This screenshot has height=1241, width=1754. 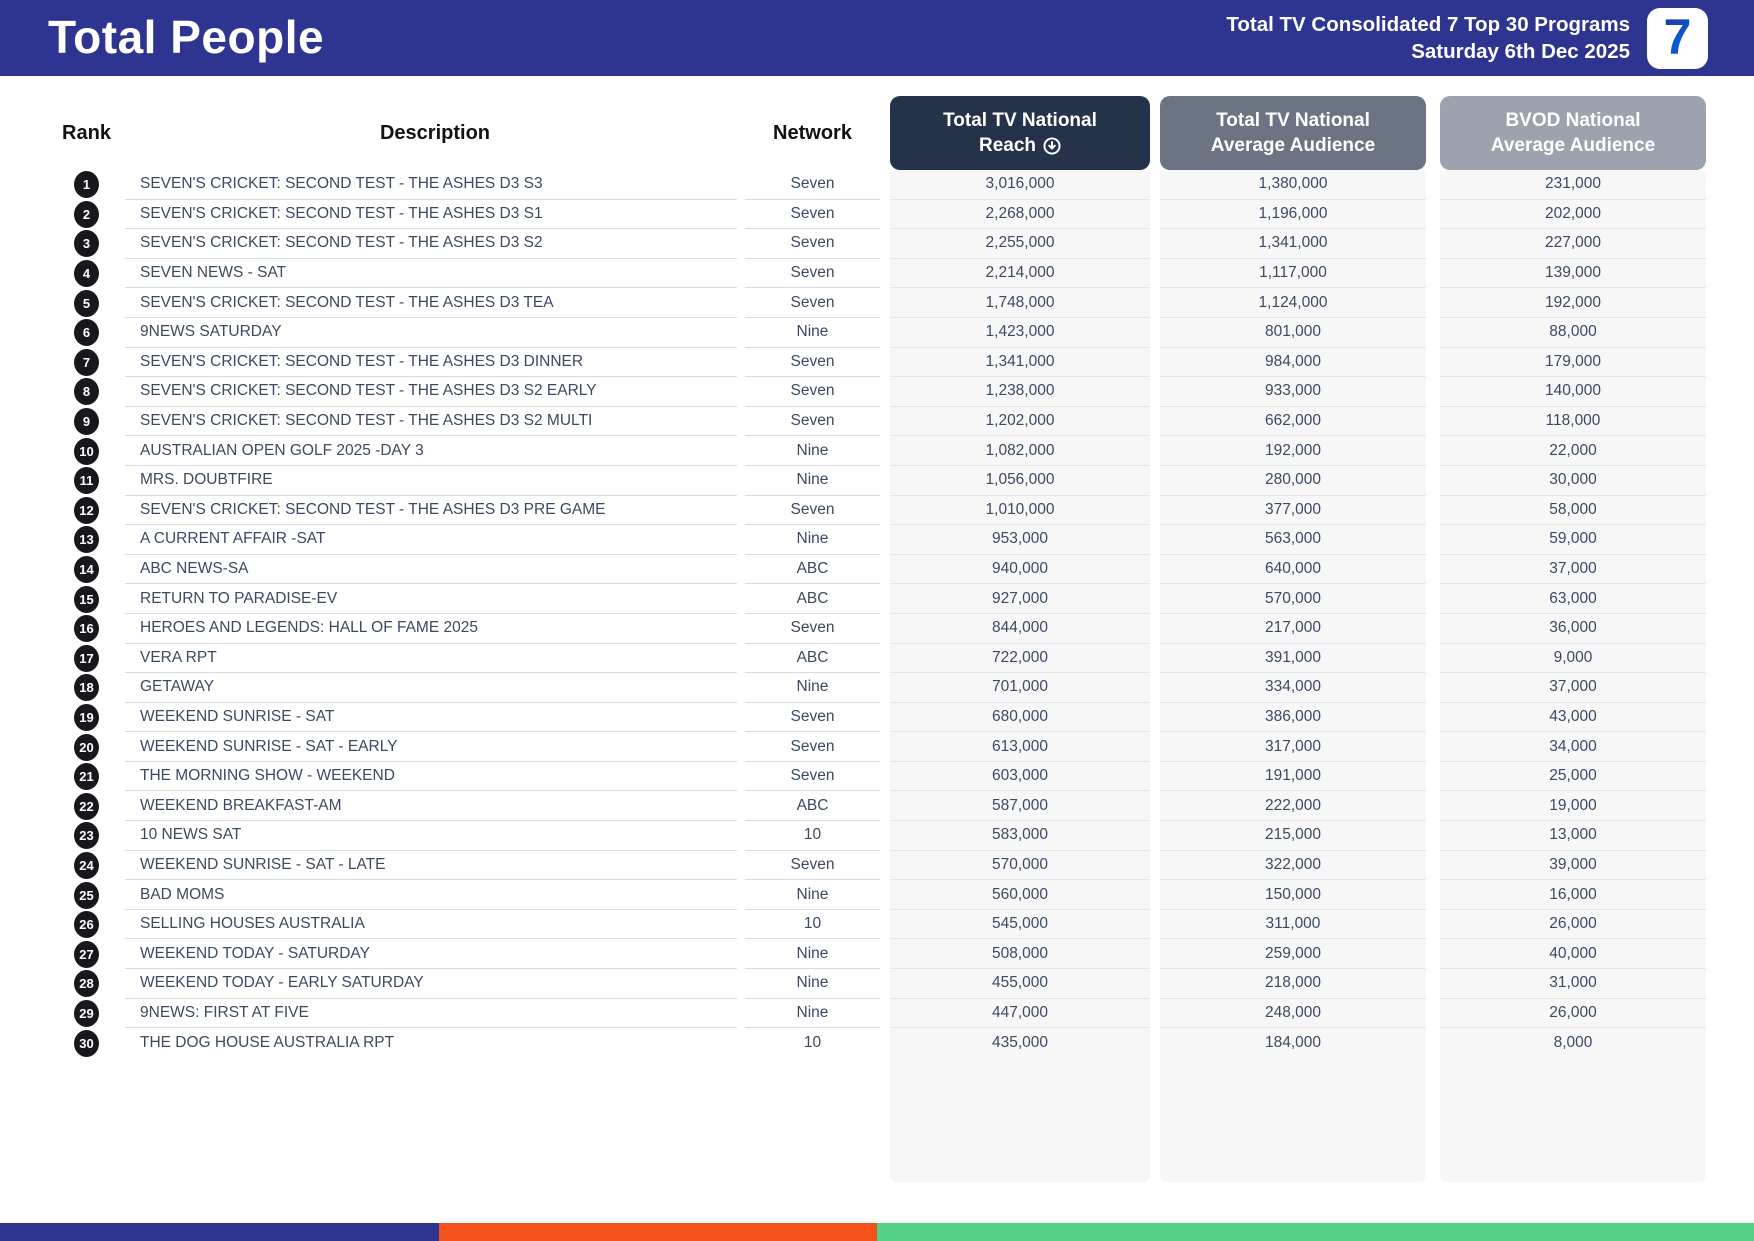 I want to click on tv-avg-cell: 640,000, so click(x=1293, y=570).